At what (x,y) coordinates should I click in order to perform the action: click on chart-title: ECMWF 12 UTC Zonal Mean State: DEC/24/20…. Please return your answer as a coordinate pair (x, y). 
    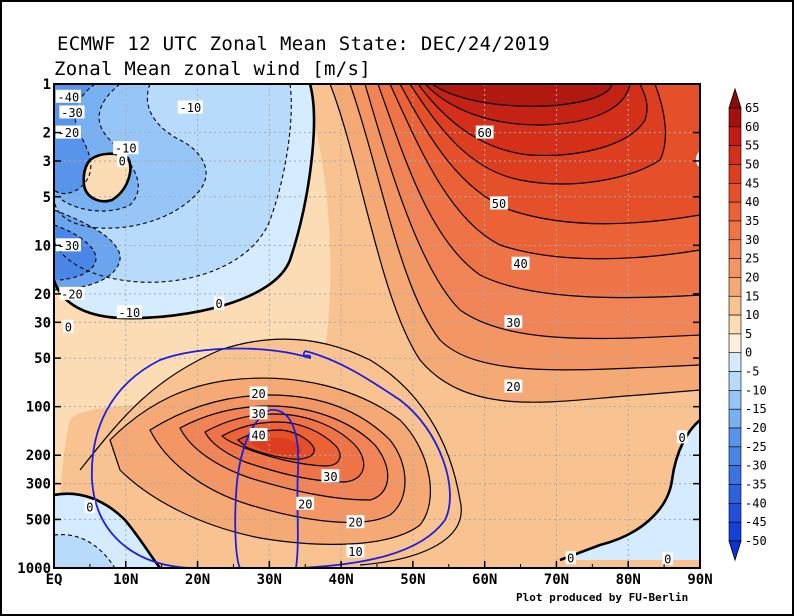
    Looking at the image, I should click on (303, 44).